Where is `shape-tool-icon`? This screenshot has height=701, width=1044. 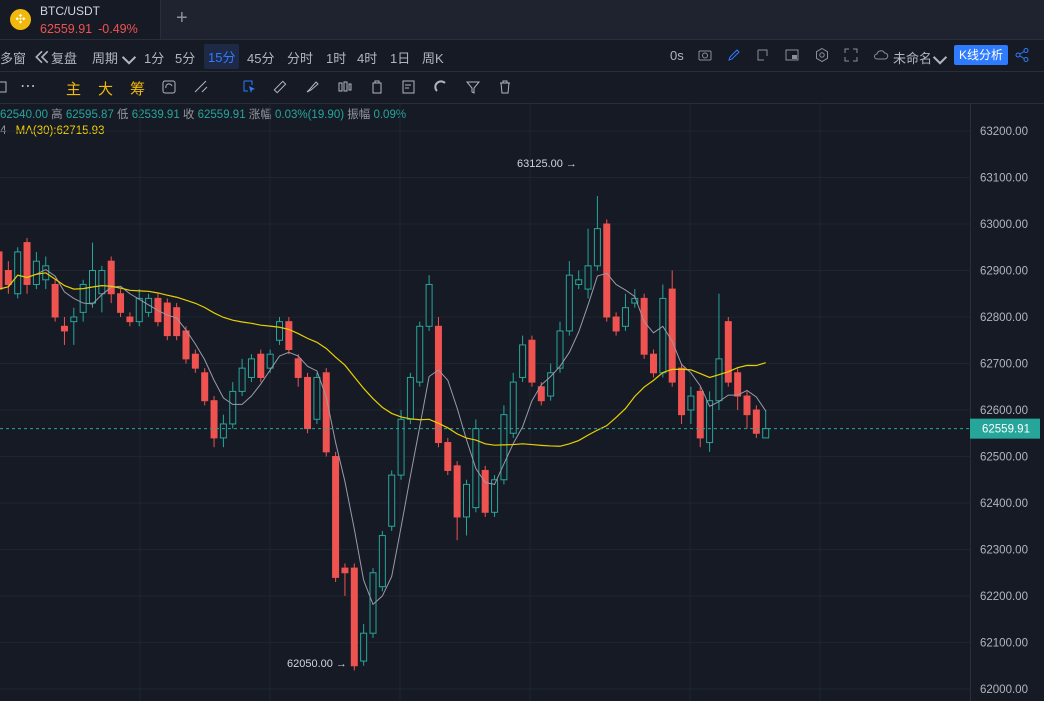
shape-tool-icon is located at coordinates (377, 87).